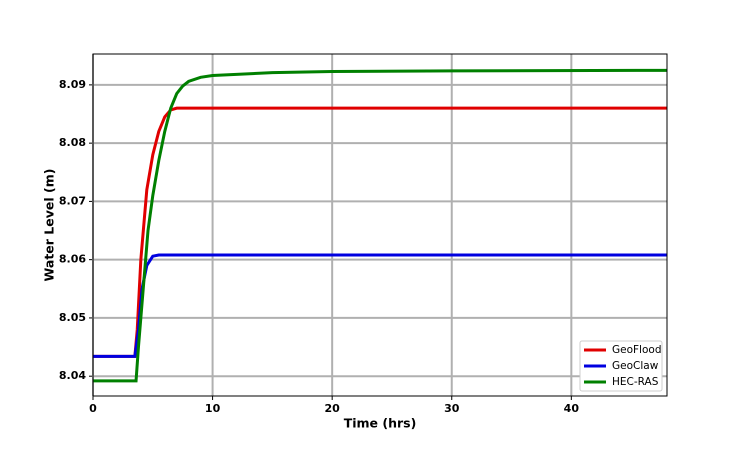 The width and height of the screenshot is (741, 453). I want to click on x-tick-label: 40, so click(572, 408).